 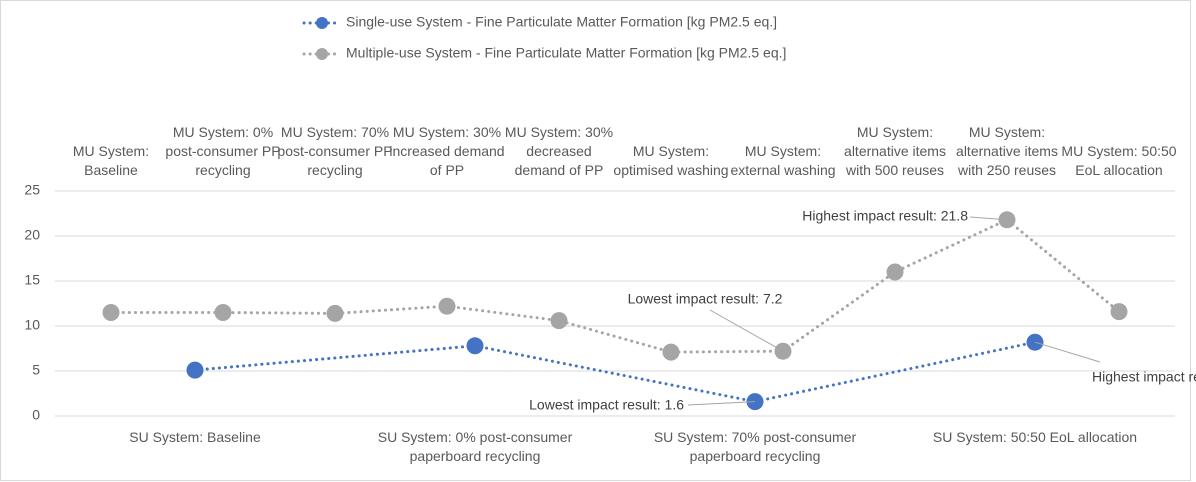 I want to click on y-tick-label: 20, so click(x=32, y=235).